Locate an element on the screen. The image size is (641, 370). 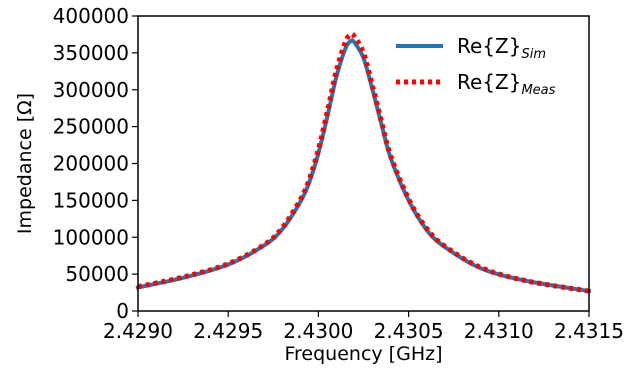
legend-label: Re{Z}Meas is located at coordinates (506, 84).